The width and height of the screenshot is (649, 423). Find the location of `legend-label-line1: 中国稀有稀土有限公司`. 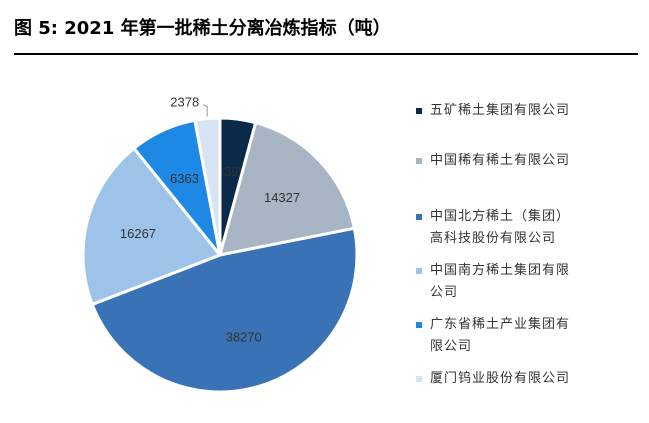

legend-label-line1: 中国稀有稀土有限公司 is located at coordinates (500, 160).